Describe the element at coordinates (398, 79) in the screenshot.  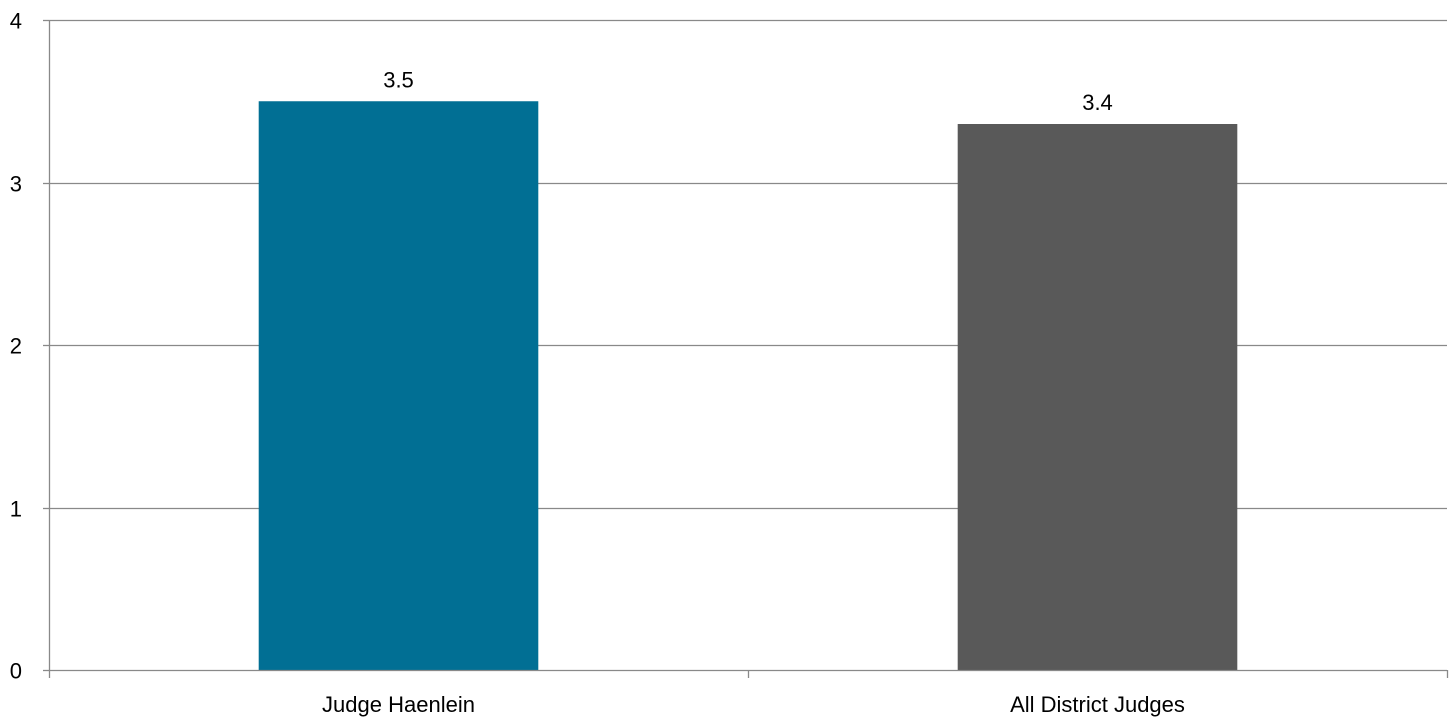
I see `data-label: 3.5` at that location.